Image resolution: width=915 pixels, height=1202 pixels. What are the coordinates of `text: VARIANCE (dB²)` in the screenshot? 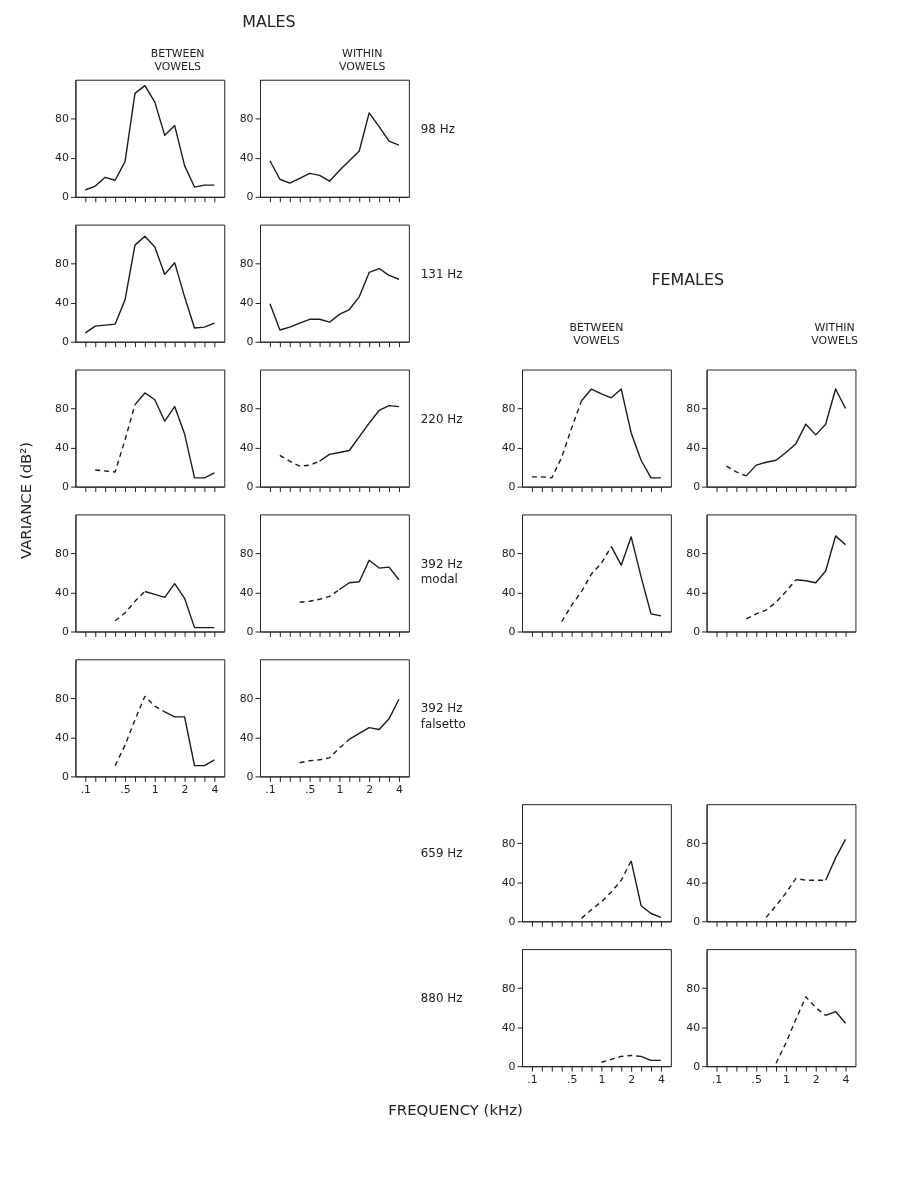 It's located at (25, 500).